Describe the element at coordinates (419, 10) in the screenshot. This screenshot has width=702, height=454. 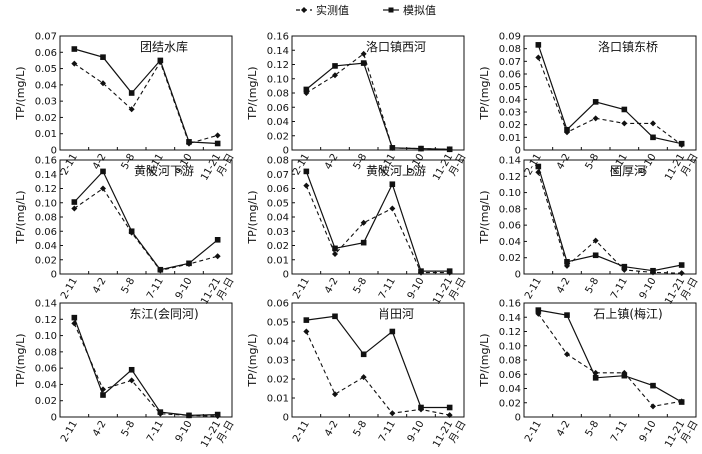
I see `legend-simulated-label: 模拟值` at that location.